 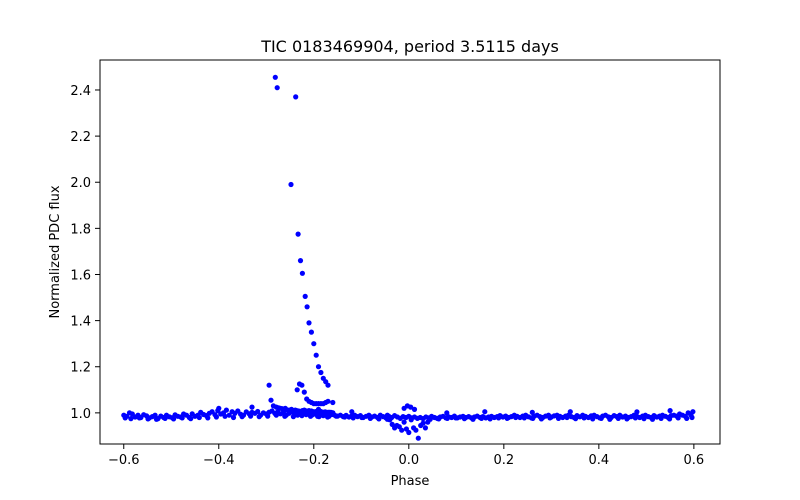 I want to click on y-tick-label: 1.2, so click(x=80, y=368).